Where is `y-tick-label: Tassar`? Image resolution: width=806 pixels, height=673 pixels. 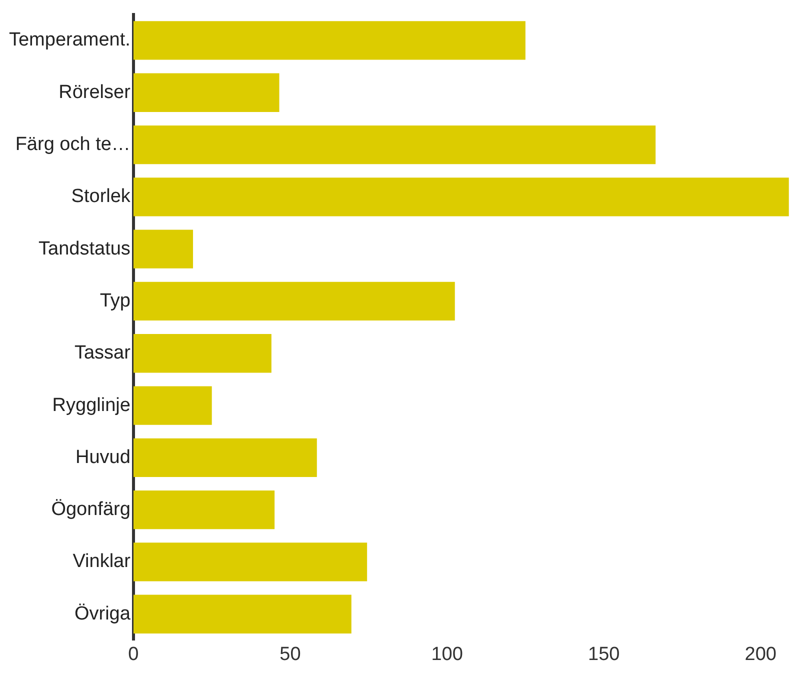 y-tick-label: Tassar is located at coordinates (103, 353).